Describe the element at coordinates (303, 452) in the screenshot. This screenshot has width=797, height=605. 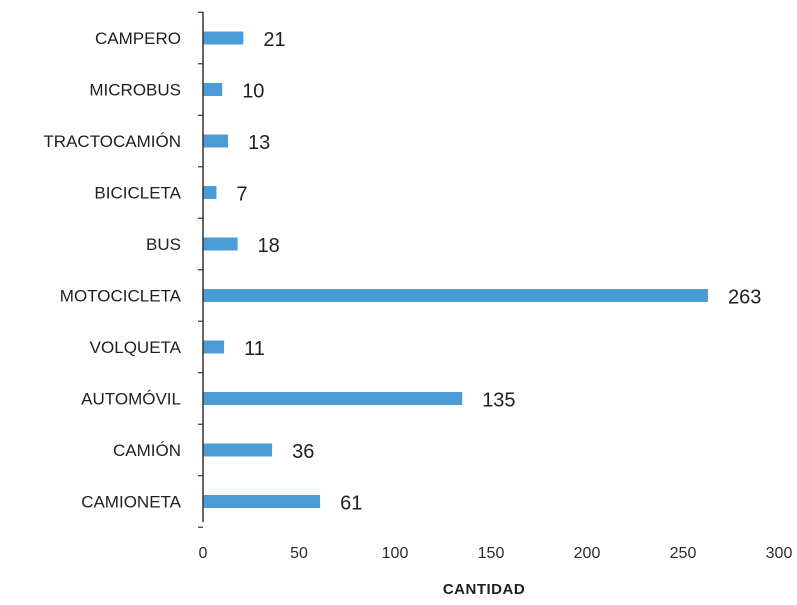
I see `value-label: 36` at that location.